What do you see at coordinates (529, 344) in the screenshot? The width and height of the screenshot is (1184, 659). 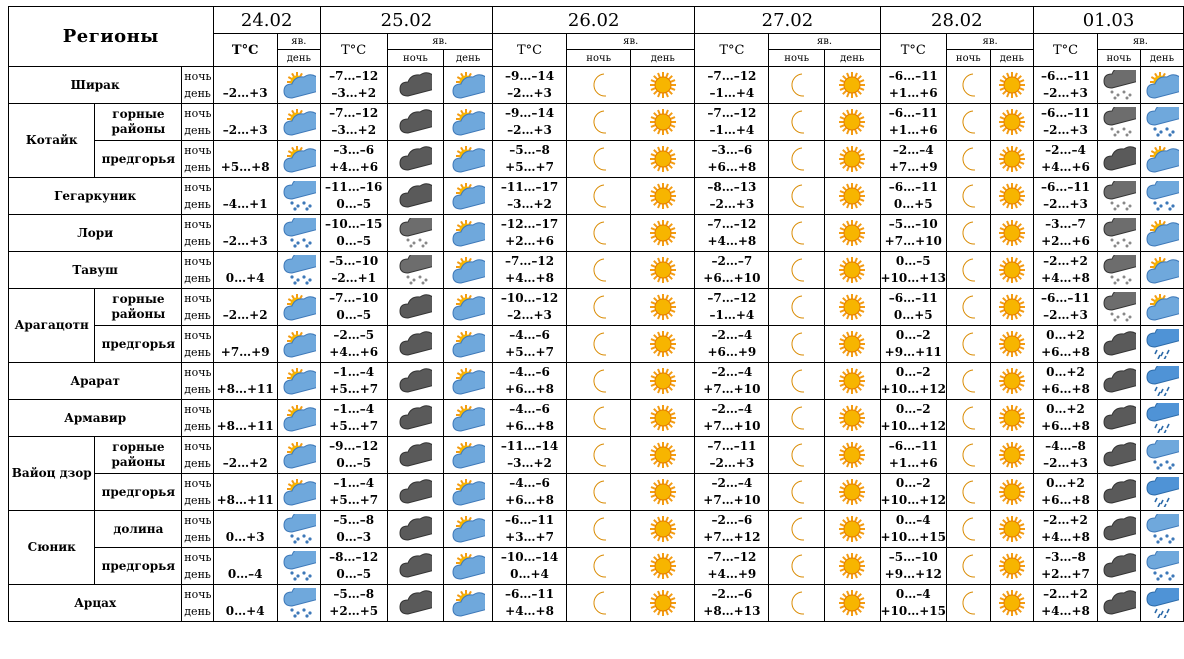 I see `temp-cell: –4…–6 +5…+7` at bounding box center [529, 344].